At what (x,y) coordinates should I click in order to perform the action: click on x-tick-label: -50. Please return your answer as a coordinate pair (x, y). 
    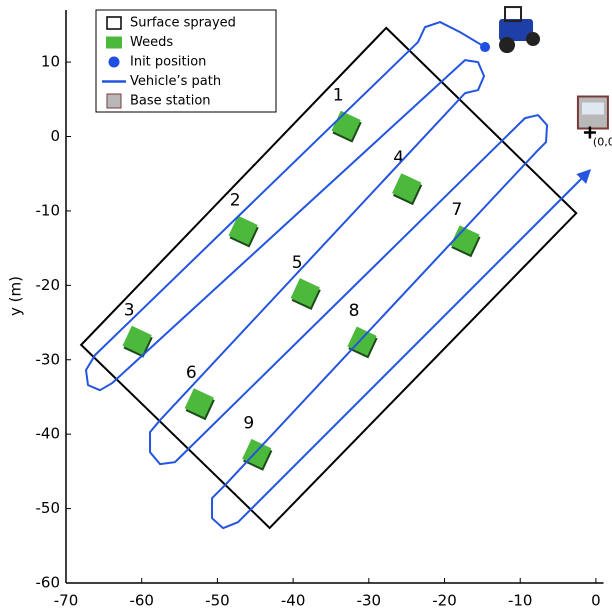
    Looking at the image, I should click on (217, 601).